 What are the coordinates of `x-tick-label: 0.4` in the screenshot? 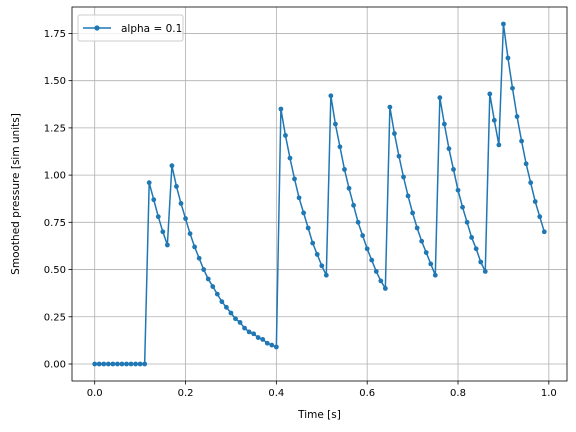 It's located at (276, 393).